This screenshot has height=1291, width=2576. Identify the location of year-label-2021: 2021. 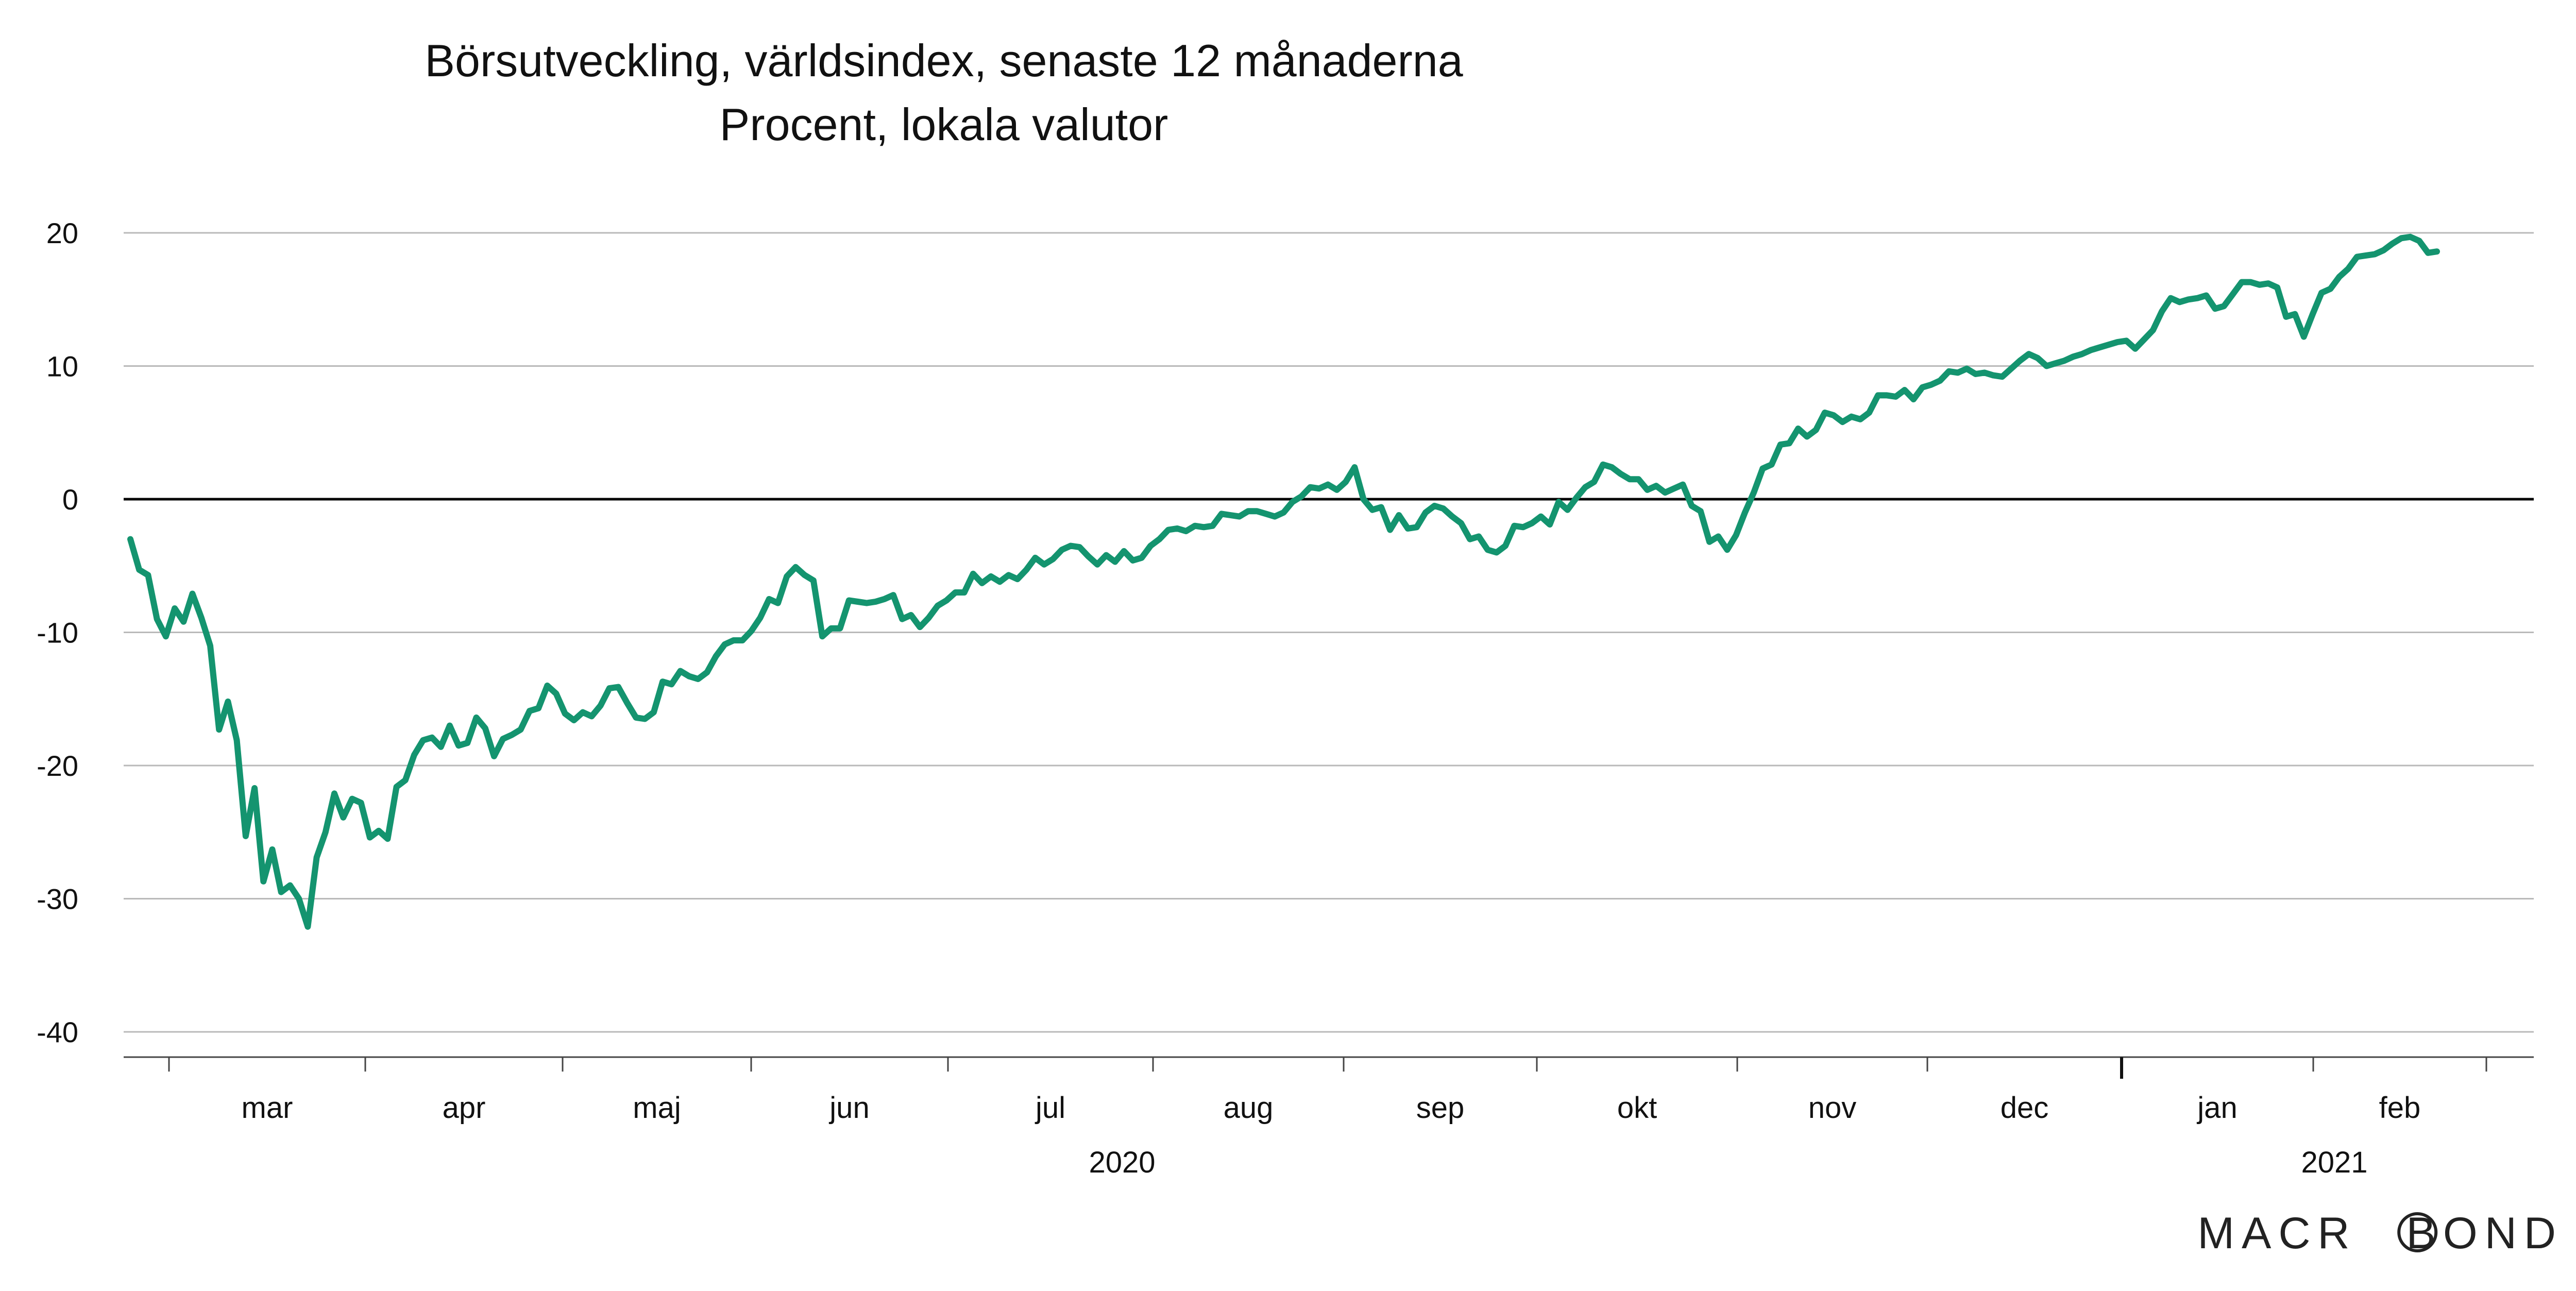
(2334, 1163).